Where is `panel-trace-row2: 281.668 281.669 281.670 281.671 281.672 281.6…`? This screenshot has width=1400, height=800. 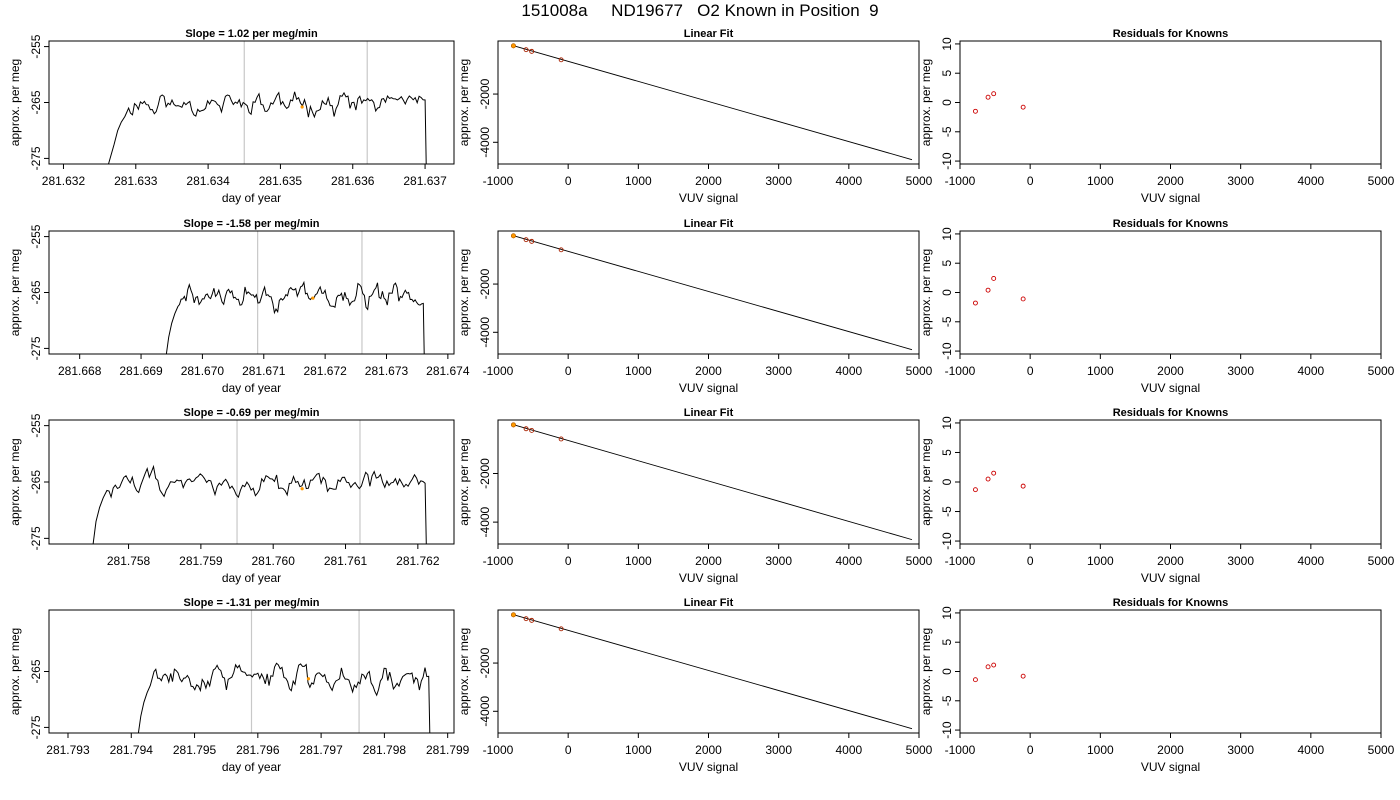
panel-trace-row2: 281.668 281.669 281.670 281.671 281.672 281.6… is located at coordinates (239, 306).